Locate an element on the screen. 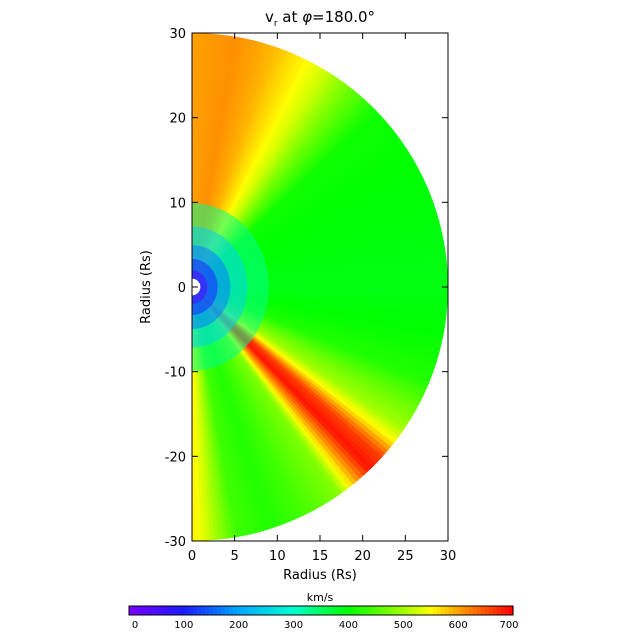 This screenshot has height=640, width=640. colorbar-label: km/s is located at coordinates (320, 597).